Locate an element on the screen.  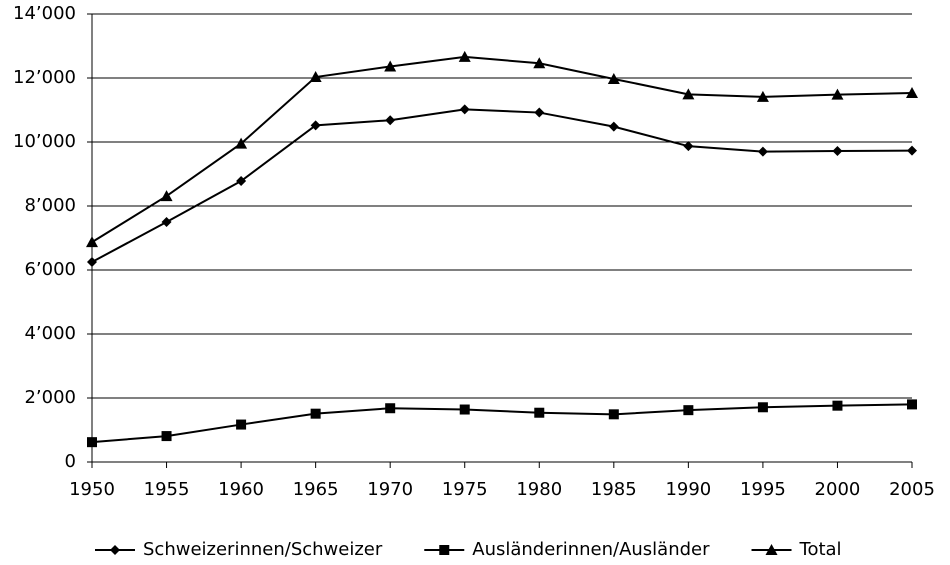
y-tick-label: 2’000 is located at coordinates (50, 397).